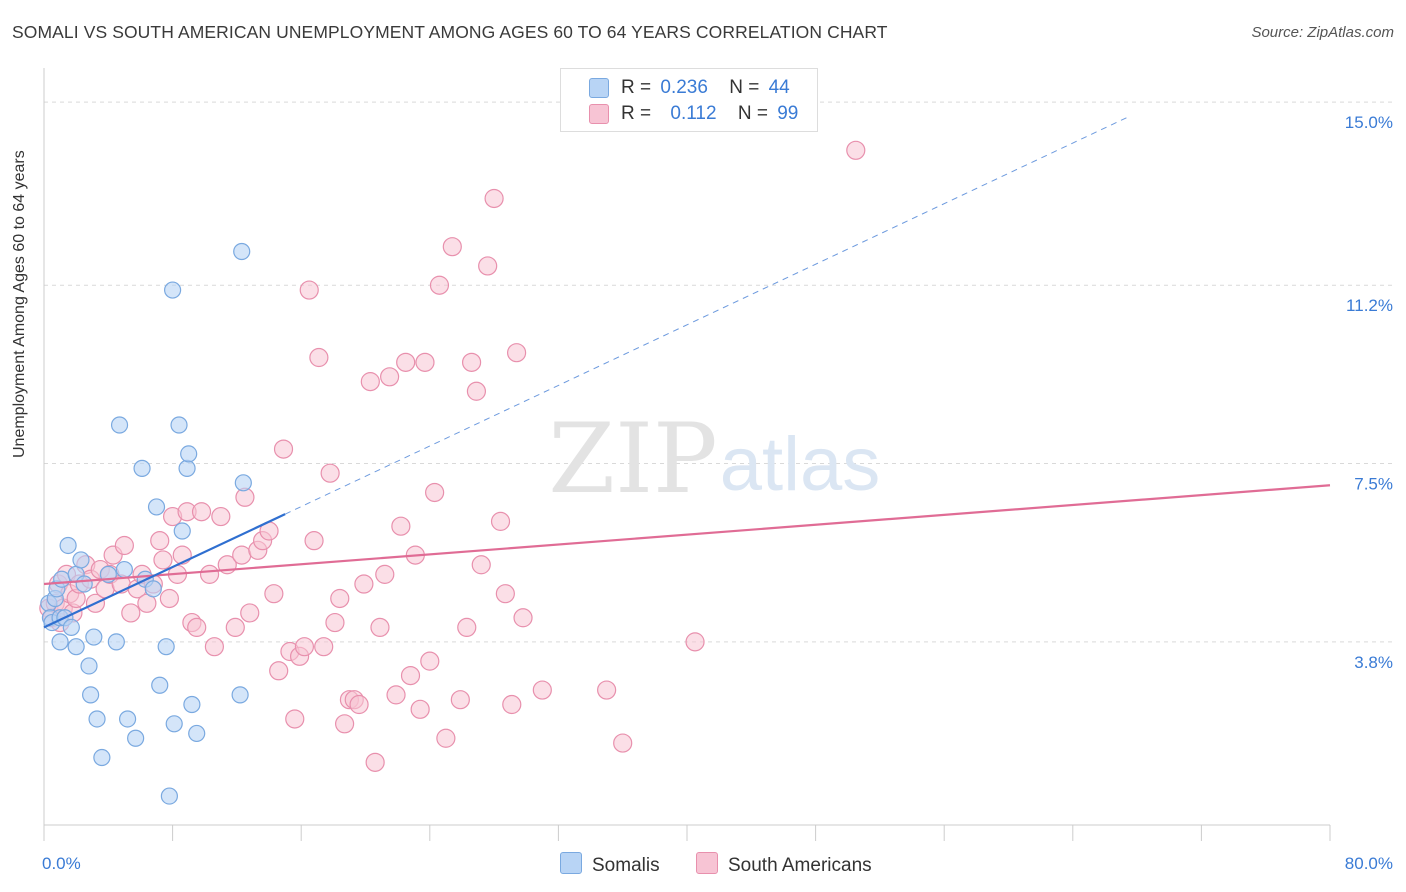 This screenshot has height=892, width=1406. I want to click on y-tick-label: 11.2%, so click(1369, 305).